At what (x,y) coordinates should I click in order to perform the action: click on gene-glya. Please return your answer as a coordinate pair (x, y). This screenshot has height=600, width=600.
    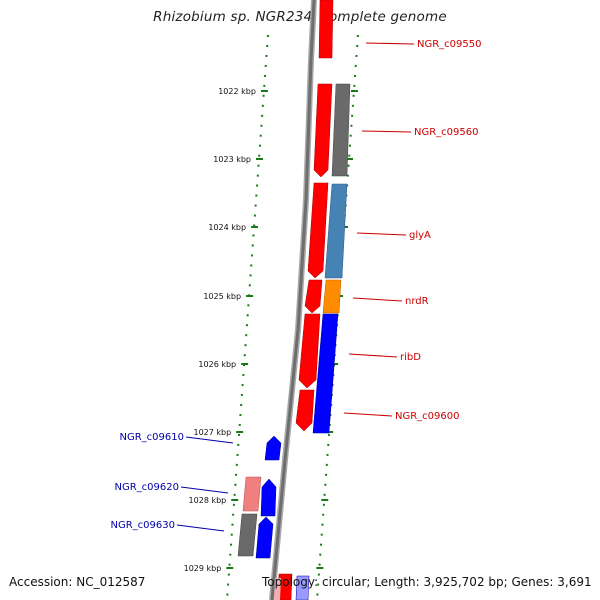
    Looking at the image, I should click on (318, 230).